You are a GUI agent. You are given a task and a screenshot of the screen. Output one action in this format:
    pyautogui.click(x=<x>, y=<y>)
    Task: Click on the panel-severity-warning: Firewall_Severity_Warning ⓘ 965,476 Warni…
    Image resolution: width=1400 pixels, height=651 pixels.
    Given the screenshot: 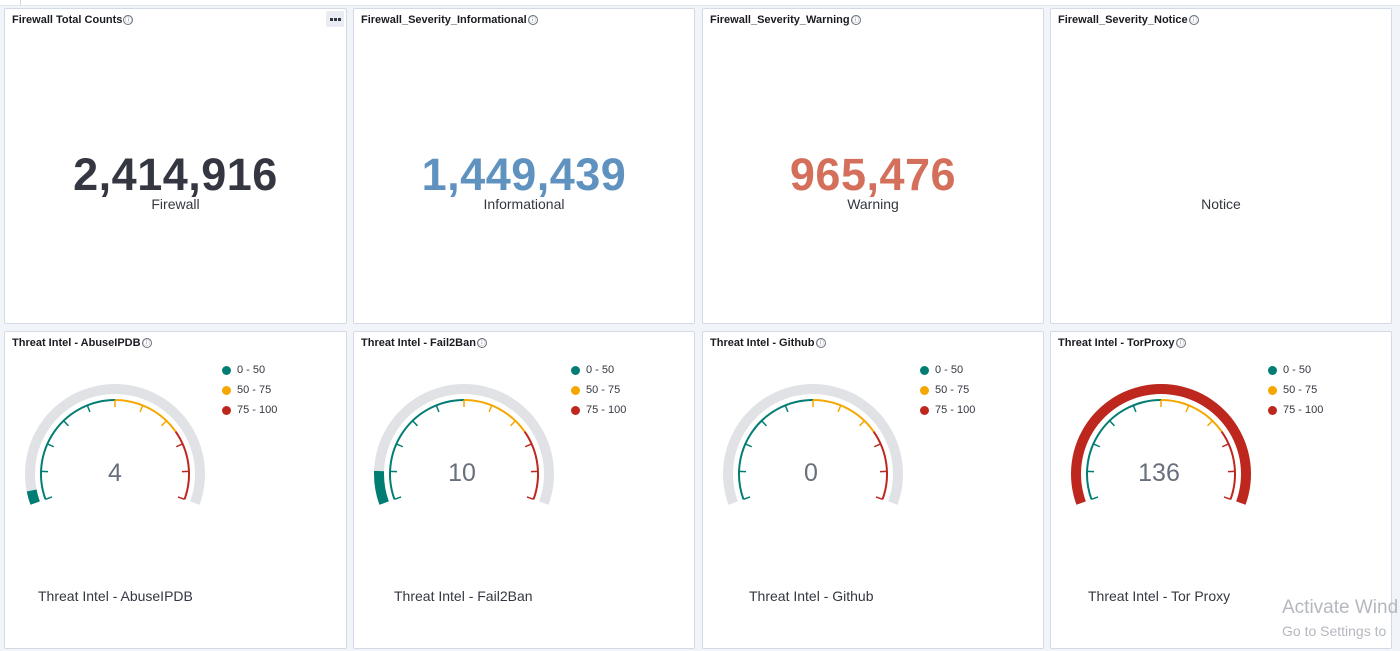 What is the action you would take?
    pyautogui.click(x=873, y=166)
    